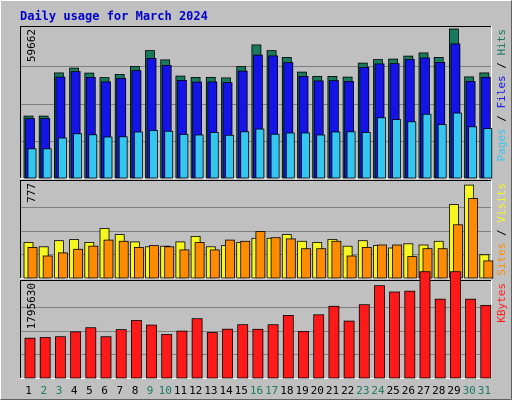  What do you see at coordinates (114, 16) in the screenshot?
I see `chart-title: Daily usage for March 2024` at bounding box center [114, 16].